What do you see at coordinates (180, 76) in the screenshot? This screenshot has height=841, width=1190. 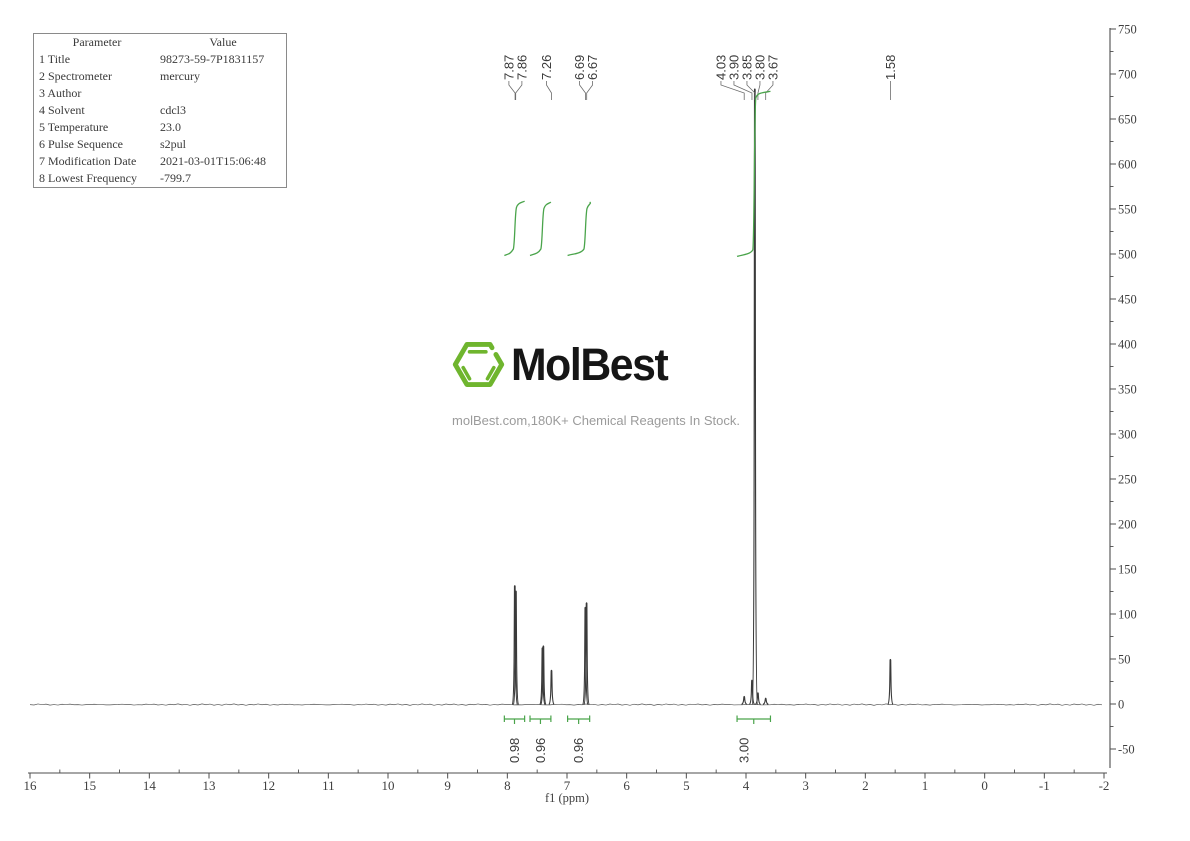 I see `parameter-value: mercury` at bounding box center [180, 76].